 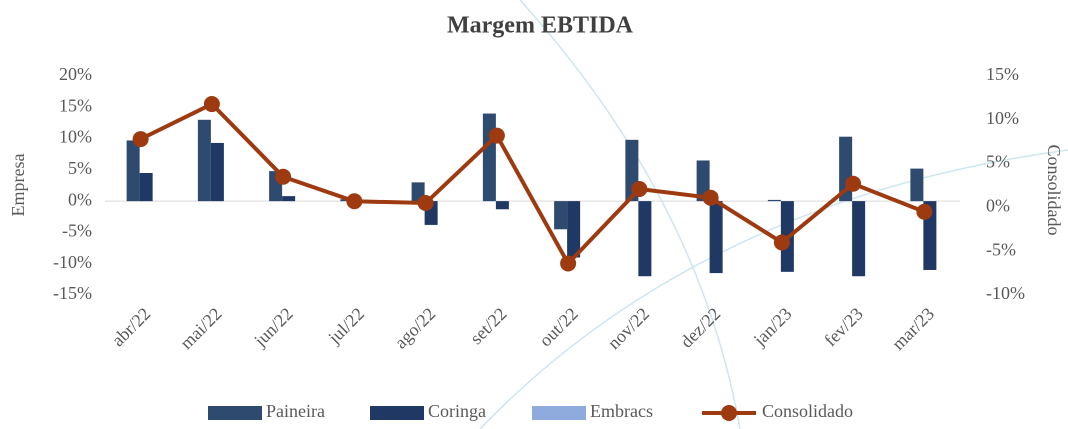 What do you see at coordinates (80, 199) in the screenshot?
I see `y-tick-label: 0%` at bounding box center [80, 199].